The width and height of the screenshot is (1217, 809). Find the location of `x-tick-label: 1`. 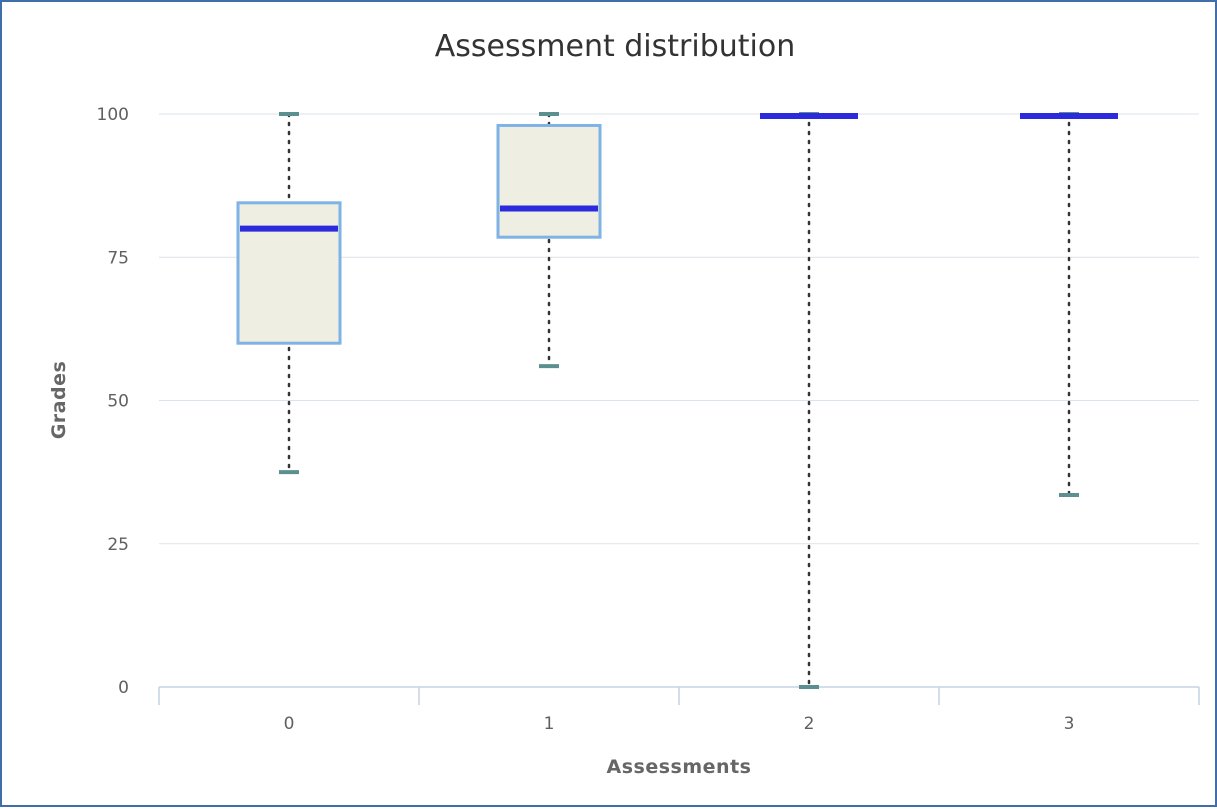

x-tick-label: 1 is located at coordinates (549, 724).